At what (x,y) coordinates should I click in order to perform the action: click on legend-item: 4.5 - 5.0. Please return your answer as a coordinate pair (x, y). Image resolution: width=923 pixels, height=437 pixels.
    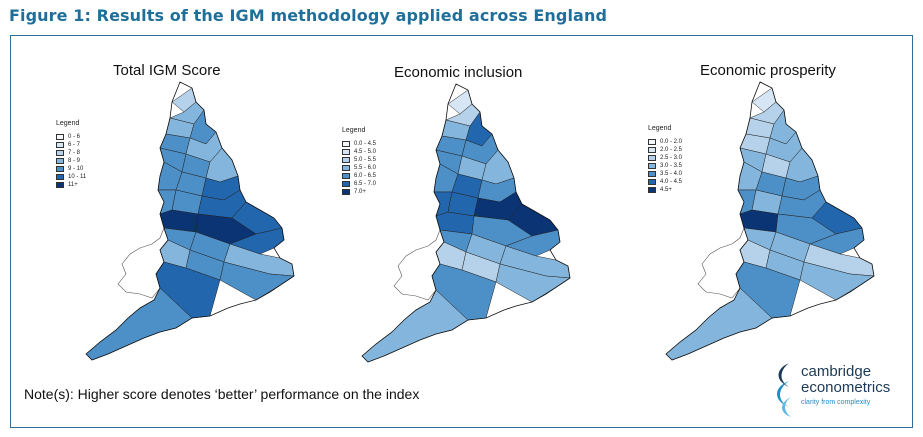
    Looking at the image, I should click on (359, 152).